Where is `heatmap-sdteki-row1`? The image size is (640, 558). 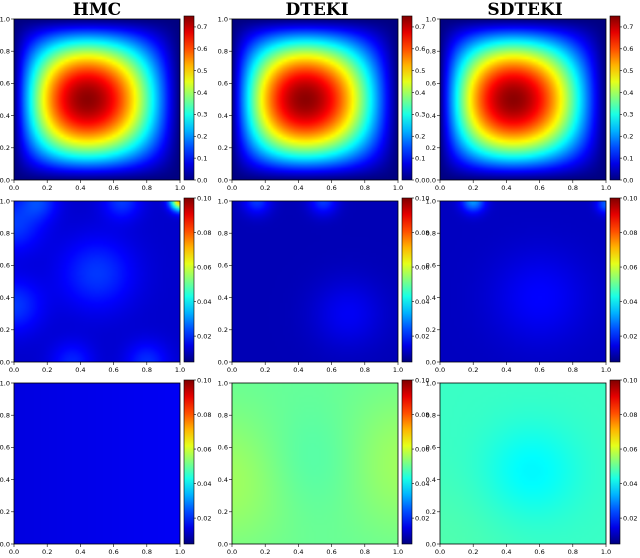 heatmap-sdteki-row1 is located at coordinates (523, 281).